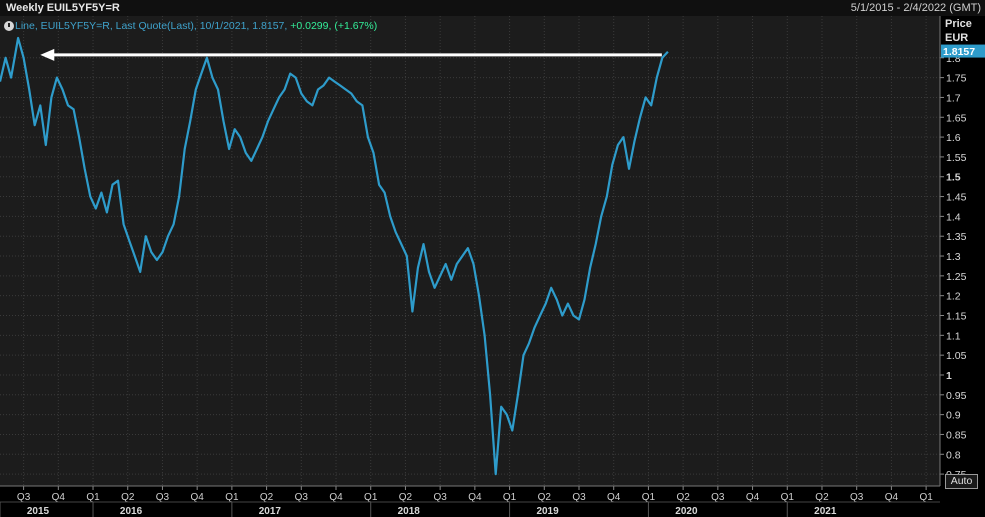 This screenshot has width=985, height=517. I want to click on year-label: 2016, so click(131, 511).